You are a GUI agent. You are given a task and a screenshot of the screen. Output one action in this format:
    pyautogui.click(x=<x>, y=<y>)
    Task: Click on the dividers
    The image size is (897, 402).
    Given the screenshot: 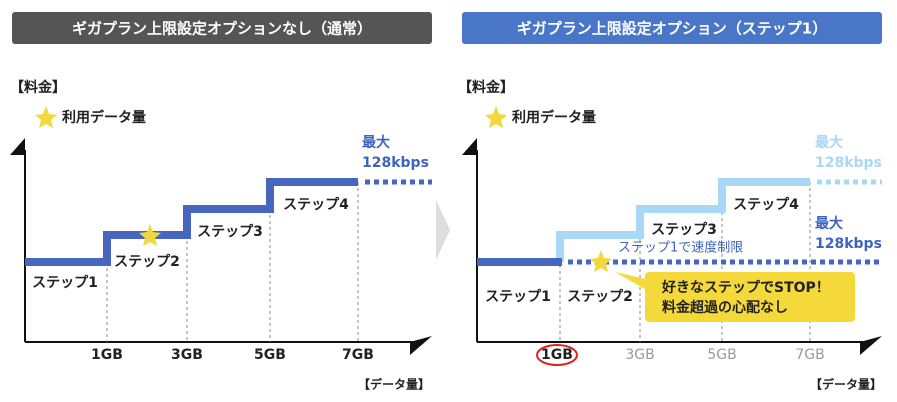 What is the action you would take?
    pyautogui.click(x=232, y=262)
    